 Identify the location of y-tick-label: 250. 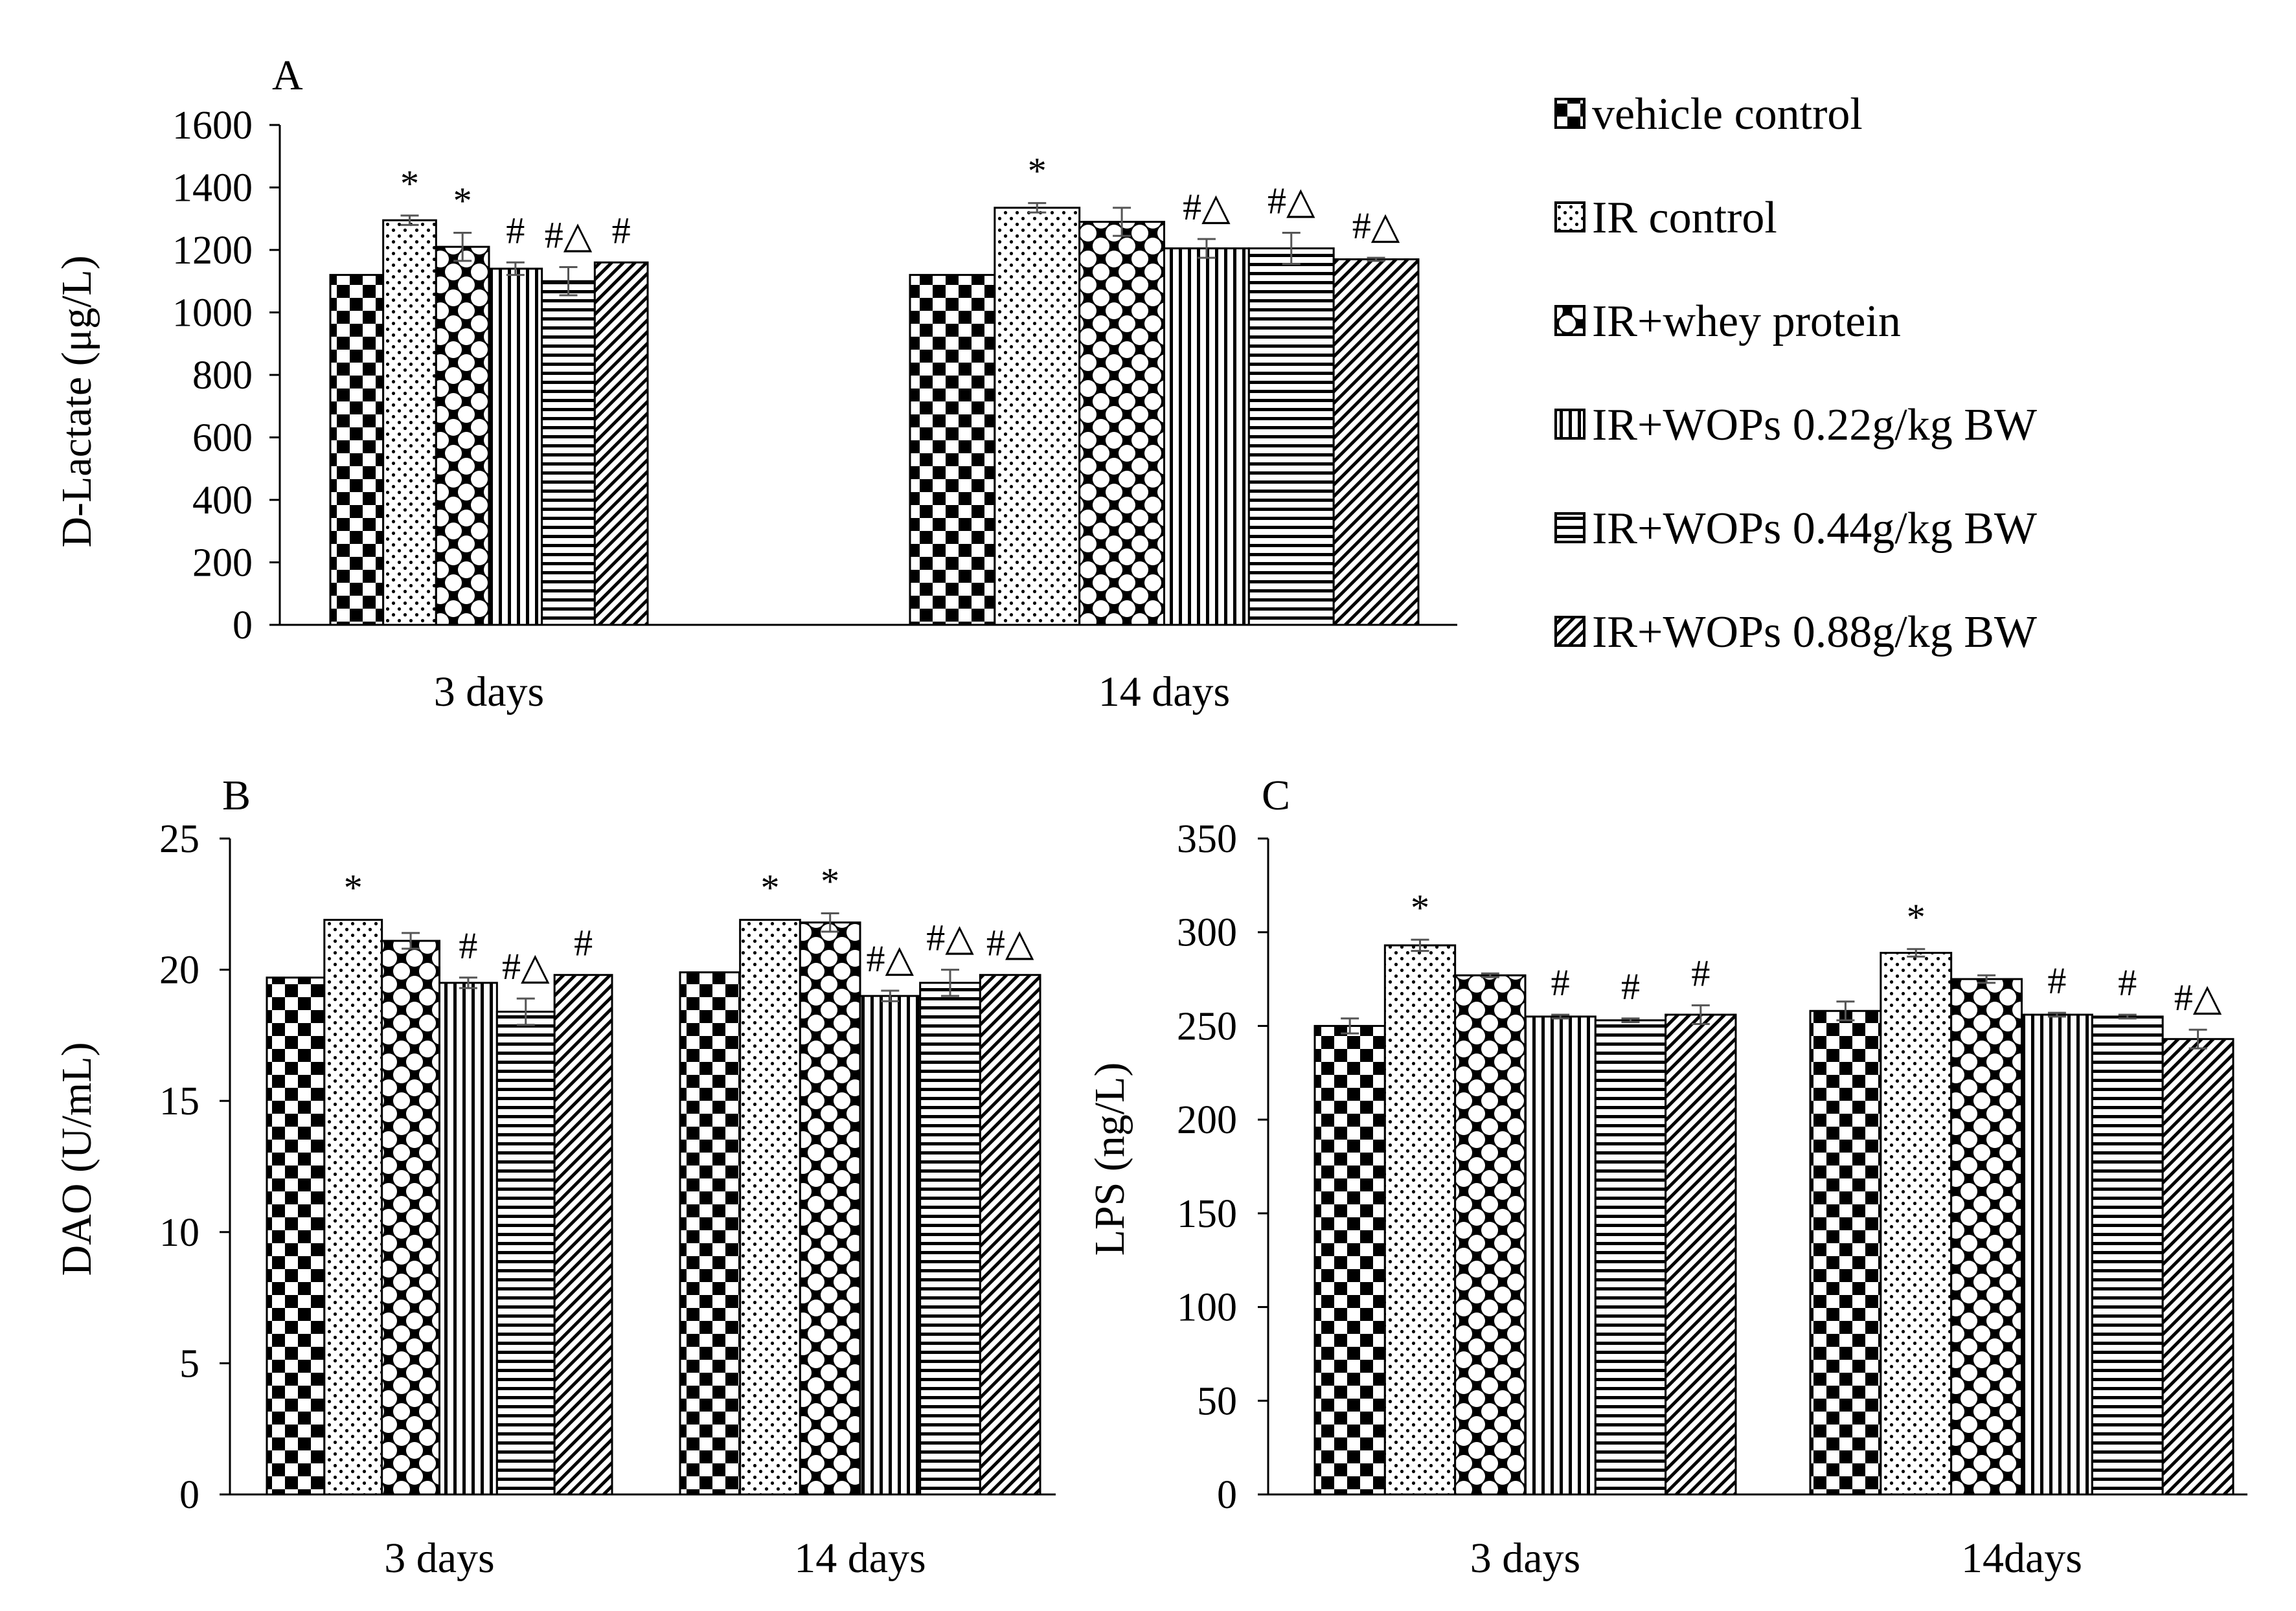
(1207, 1026).